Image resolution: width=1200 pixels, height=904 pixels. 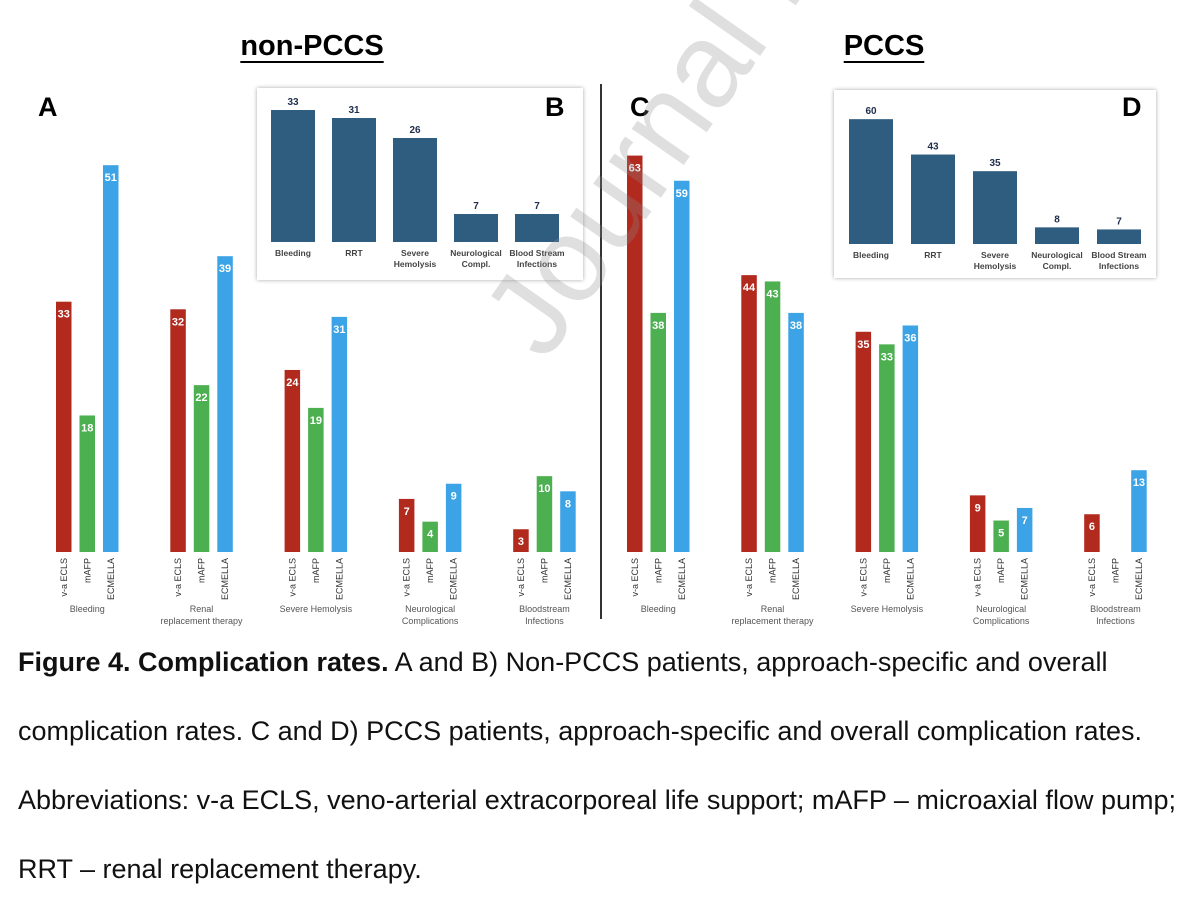 I want to click on data-label-neurological-complications-mafp: 4, so click(x=430, y=535).